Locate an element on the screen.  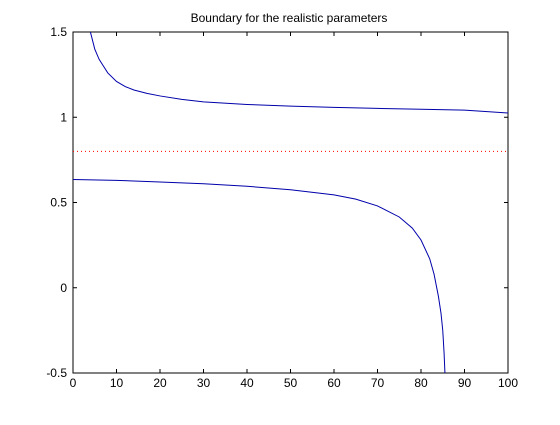
x-tick-label: 40 is located at coordinates (247, 383).